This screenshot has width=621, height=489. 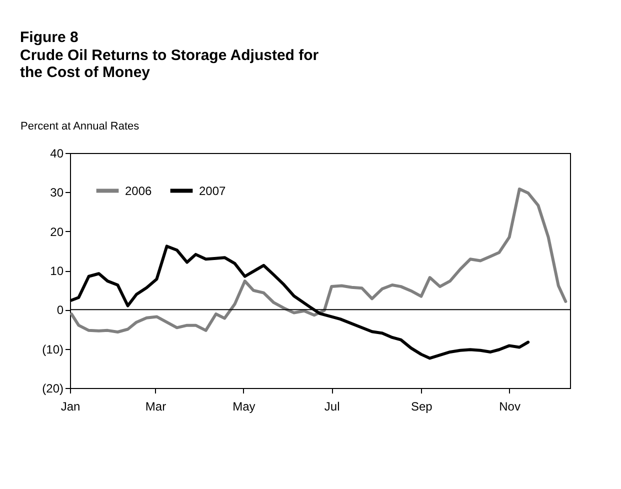 What do you see at coordinates (53, 349) in the screenshot?
I see `y-tick-label: (10)` at bounding box center [53, 349].